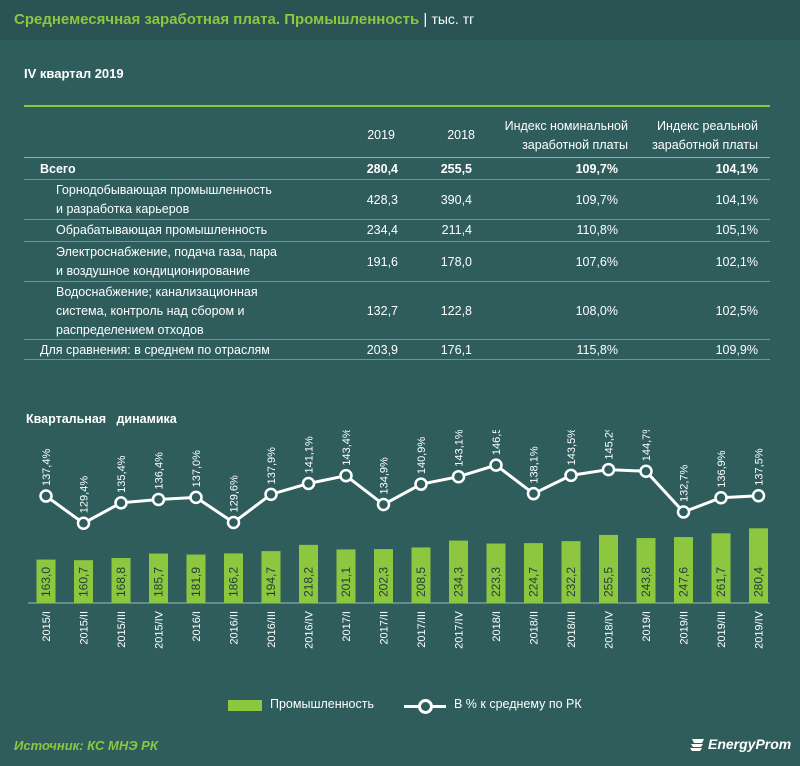  Describe the element at coordinates (534, 582) in the screenshot. I see `bar-value-label: 224,7` at that location.